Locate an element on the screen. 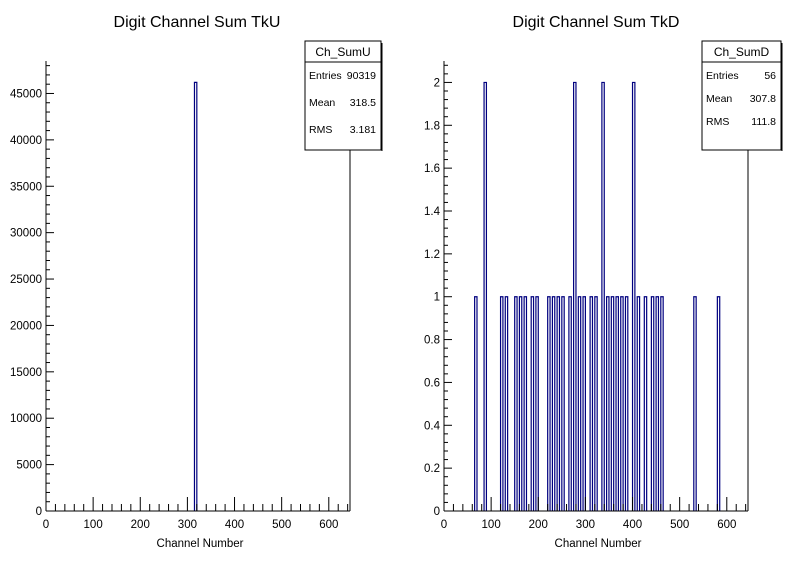 The width and height of the screenshot is (796, 574). stats-value: 111.8 is located at coordinates (763, 122).